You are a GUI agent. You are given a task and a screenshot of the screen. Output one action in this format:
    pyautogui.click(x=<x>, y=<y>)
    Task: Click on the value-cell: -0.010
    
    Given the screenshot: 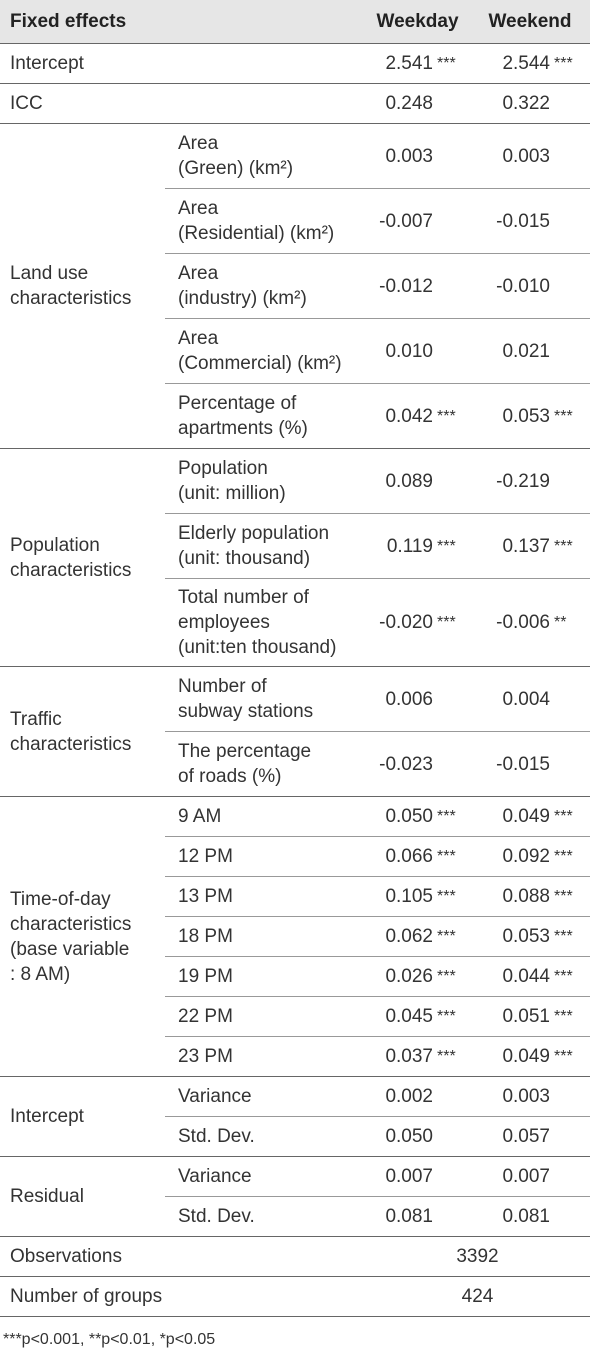 What is the action you would take?
    pyautogui.click(x=530, y=286)
    